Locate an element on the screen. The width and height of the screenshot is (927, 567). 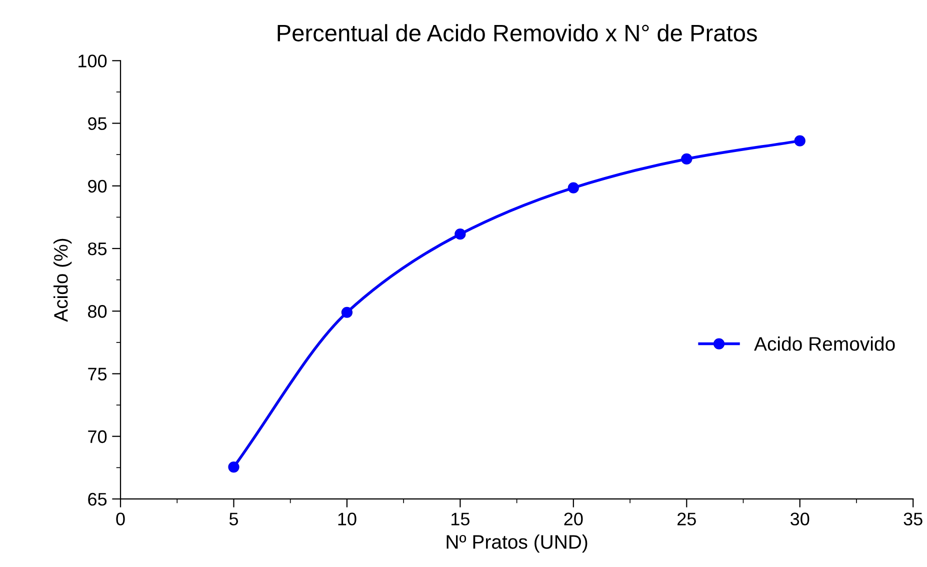
y-tick-label: 100 is located at coordinates (92, 61).